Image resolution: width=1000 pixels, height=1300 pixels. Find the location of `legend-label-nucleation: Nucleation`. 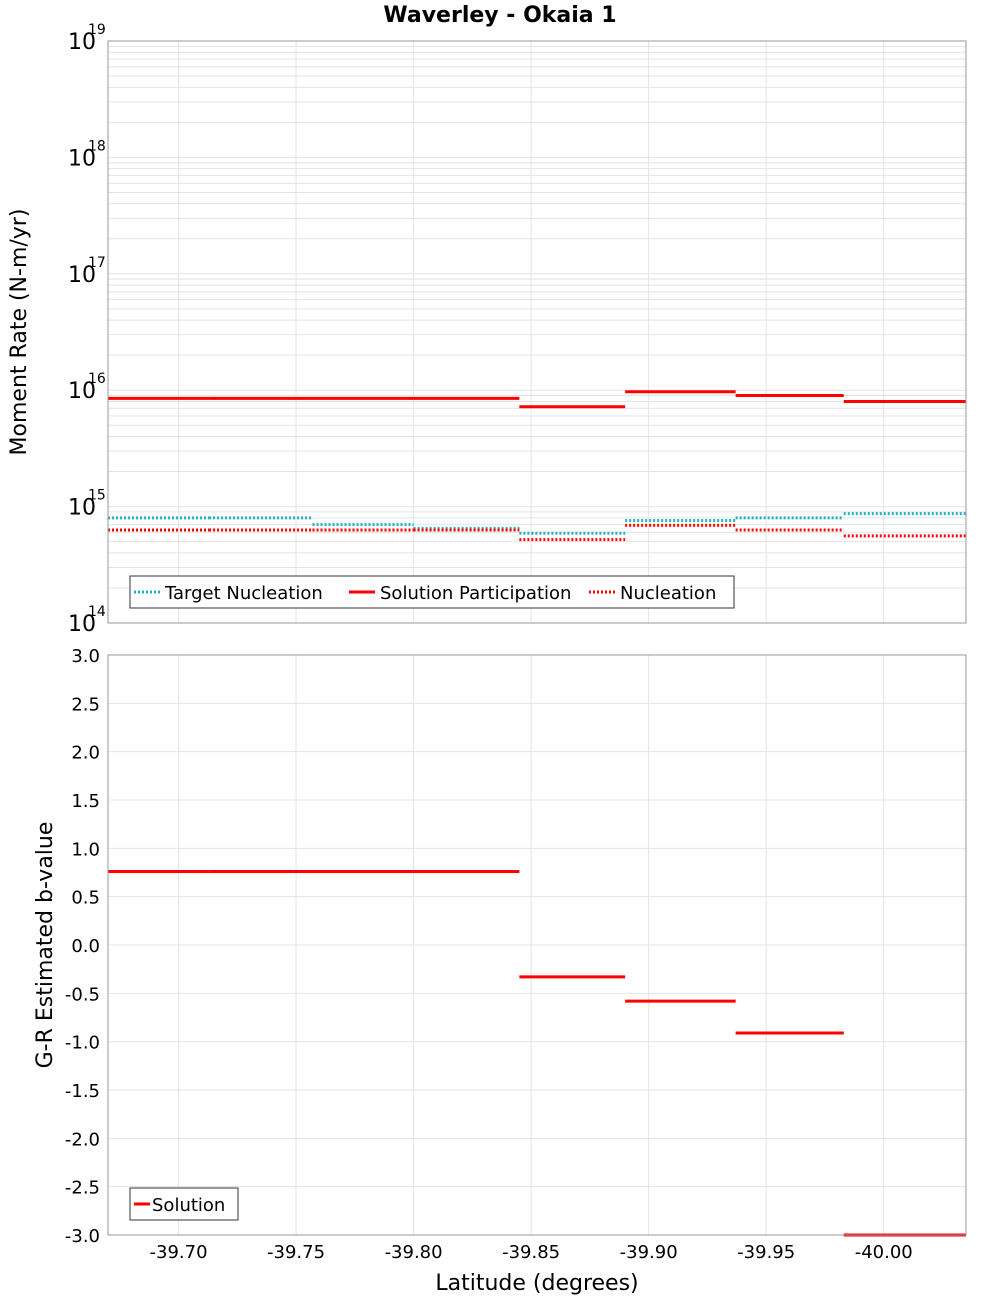

legend-label-nucleation: Nucleation is located at coordinates (668, 593).